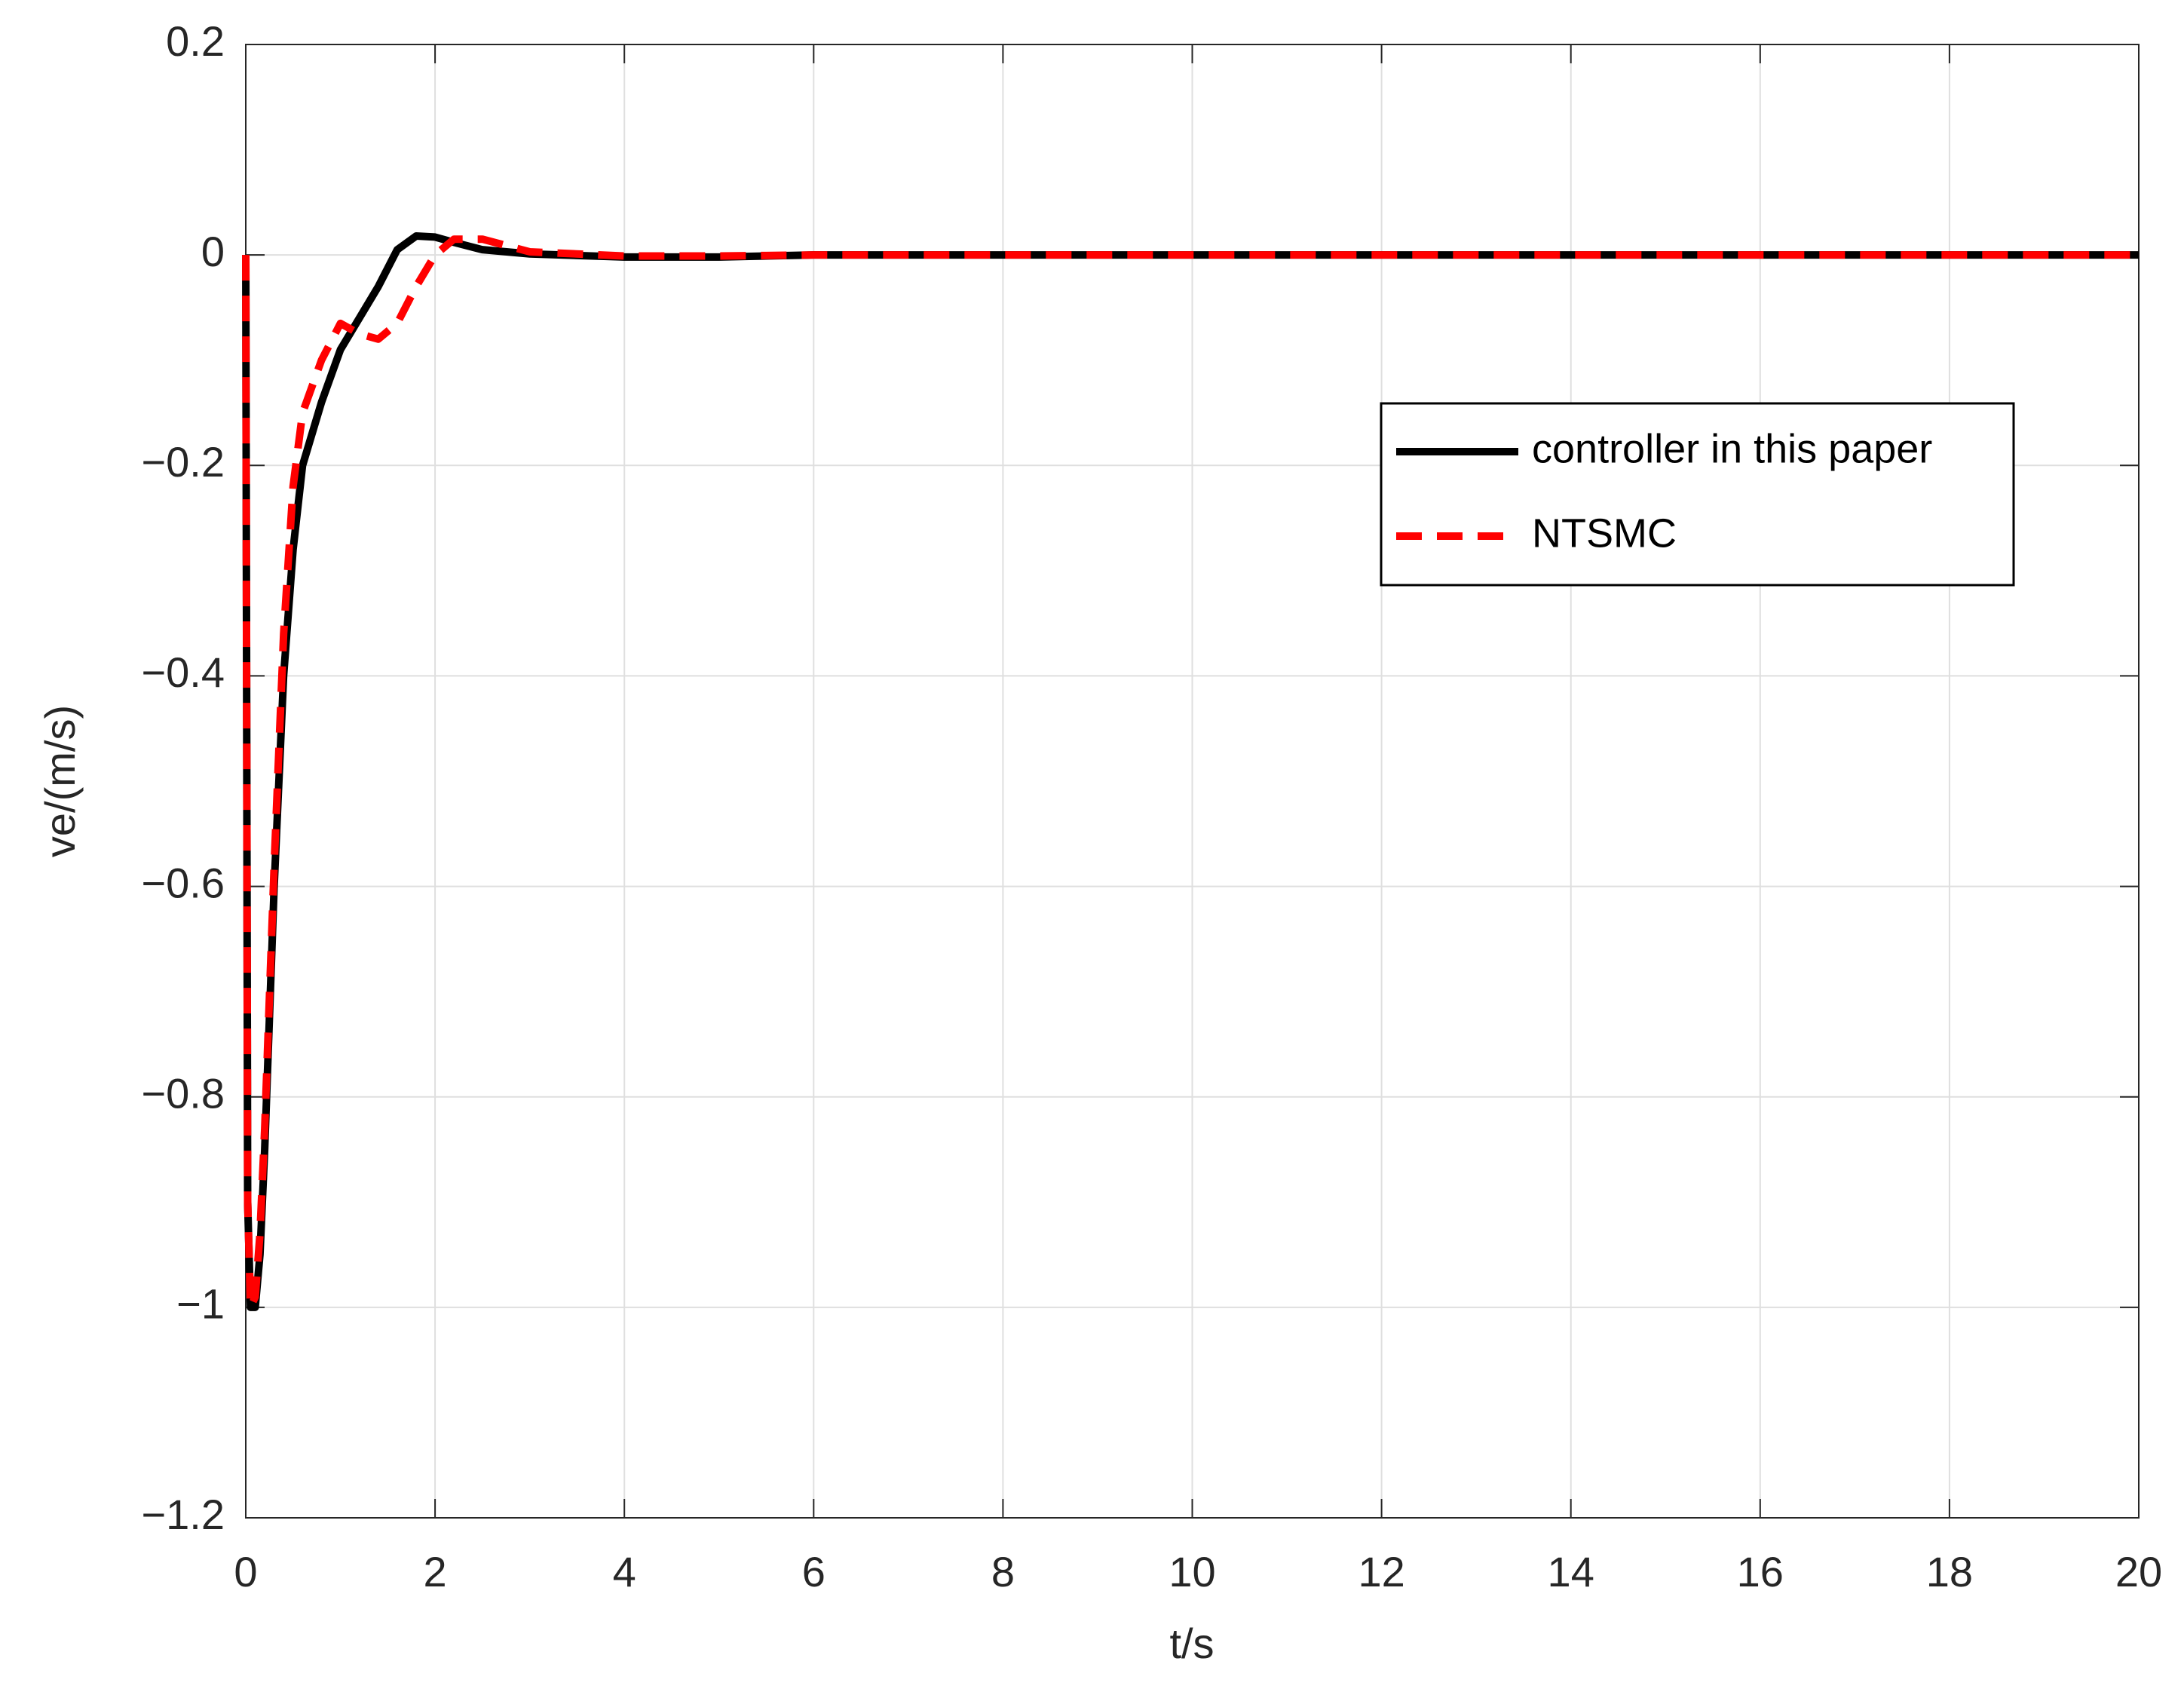 The height and width of the screenshot is (1695, 2184). I want to click on x-tick-label: 10, so click(1192, 1572).